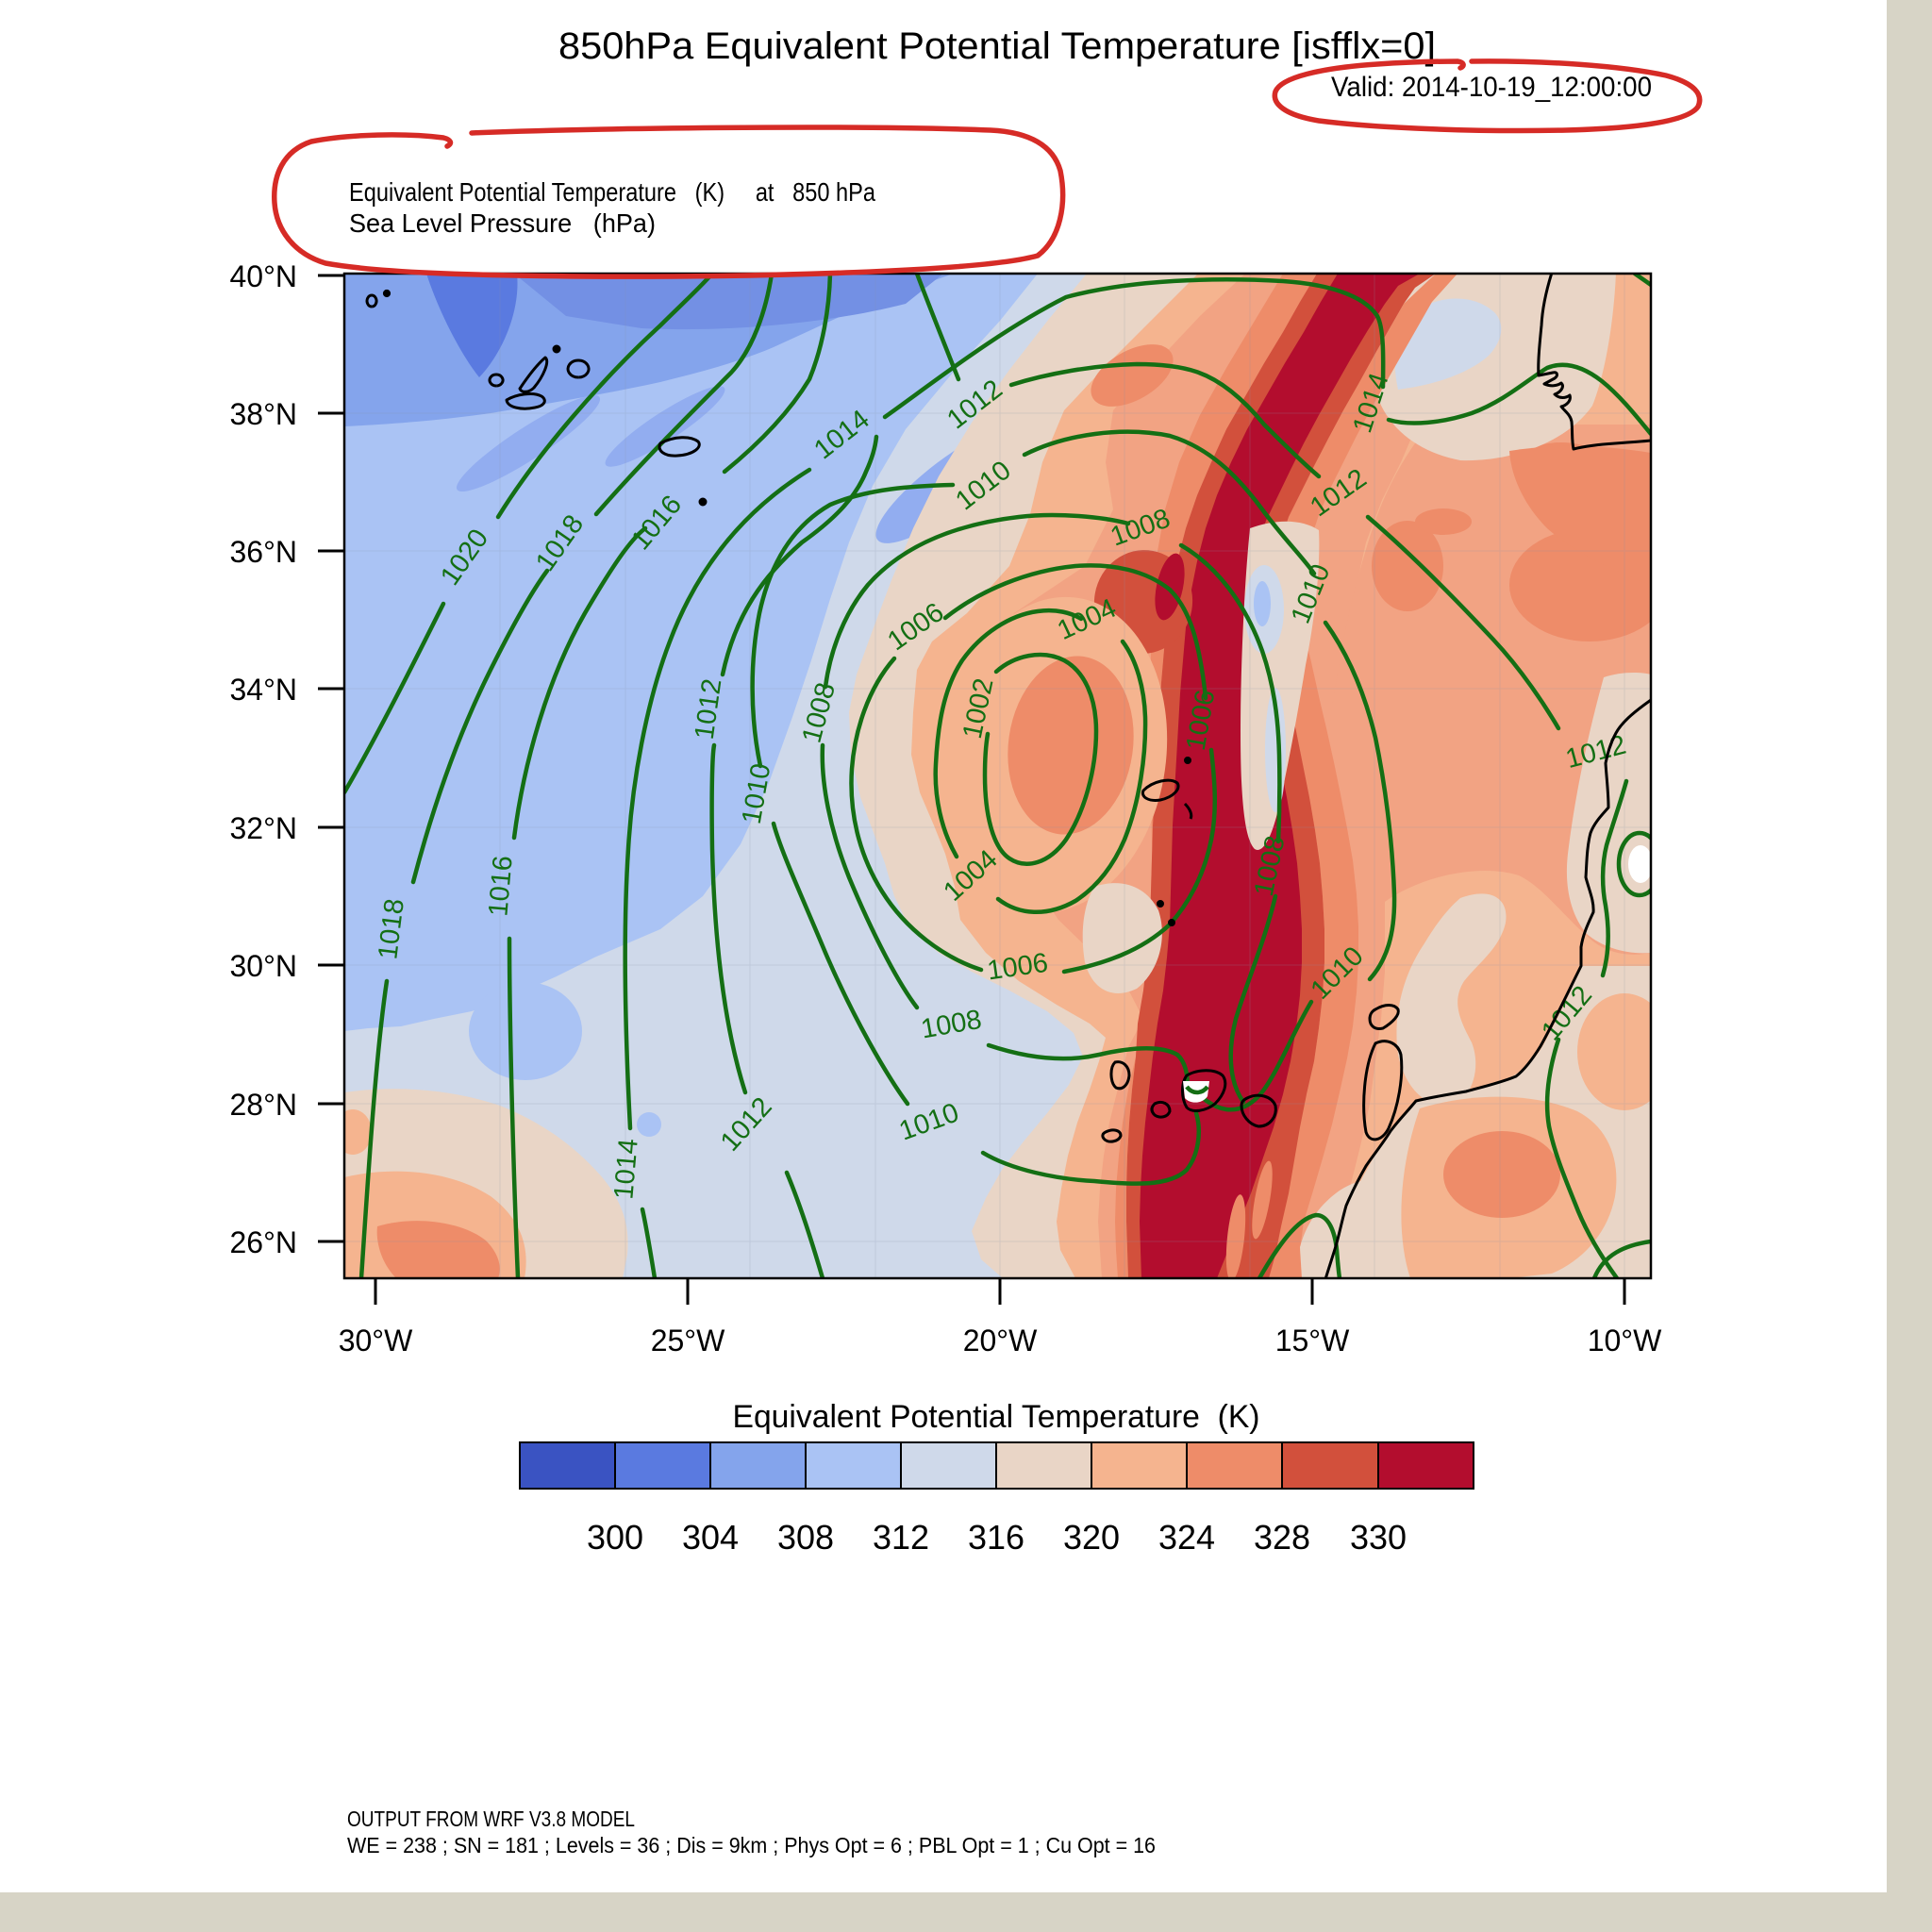 This screenshot has height=1932, width=1932. I want to click on svg-text: 320, so click(1091, 1537).